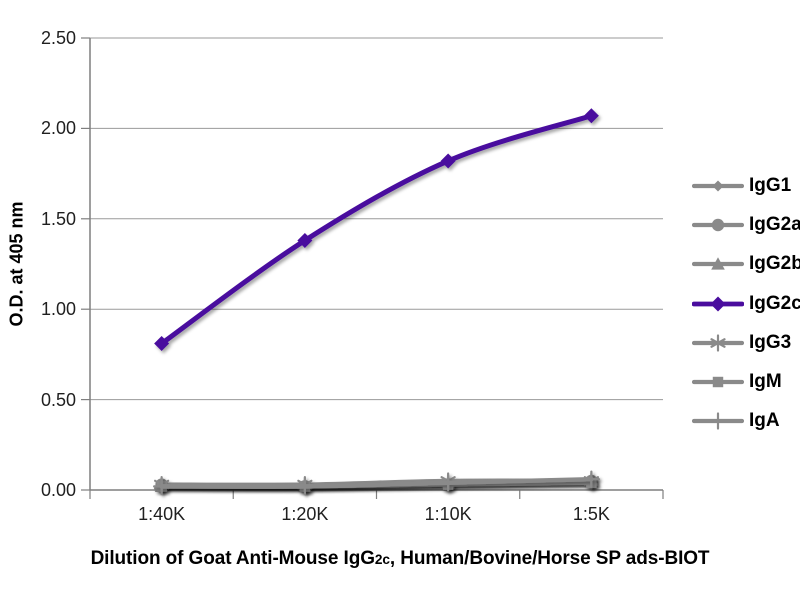  What do you see at coordinates (382, 559) in the screenshot?
I see `x-axis-title-subscript: 2c` at bounding box center [382, 559].